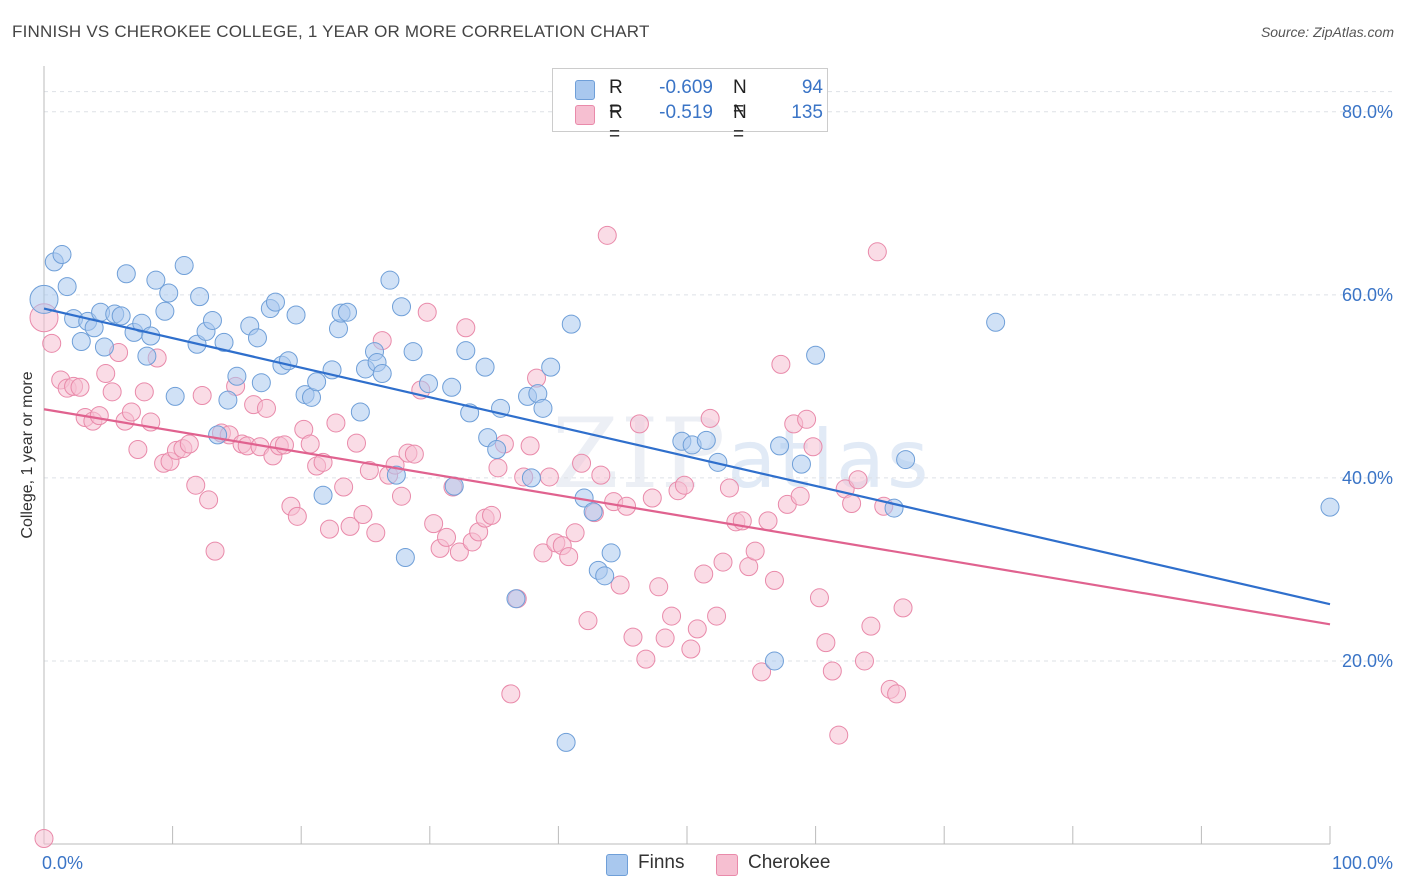 The image size is (1406, 892). Describe the element at coordinates (686, 112) in the screenshot. I see `legend-r-value: -0.519` at that location.